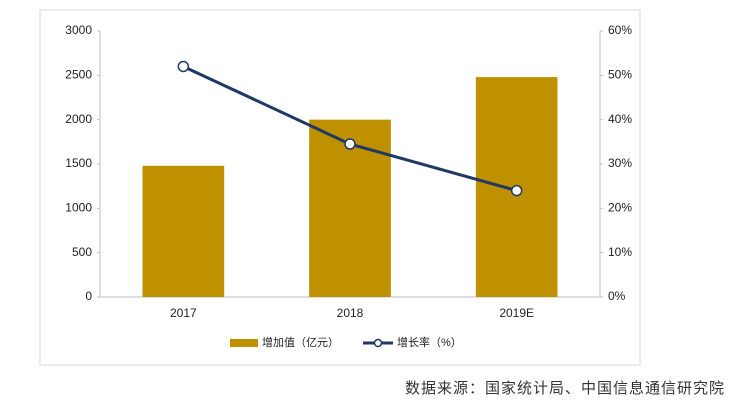  Describe the element at coordinates (183, 231) in the screenshot. I see `bar` at that location.